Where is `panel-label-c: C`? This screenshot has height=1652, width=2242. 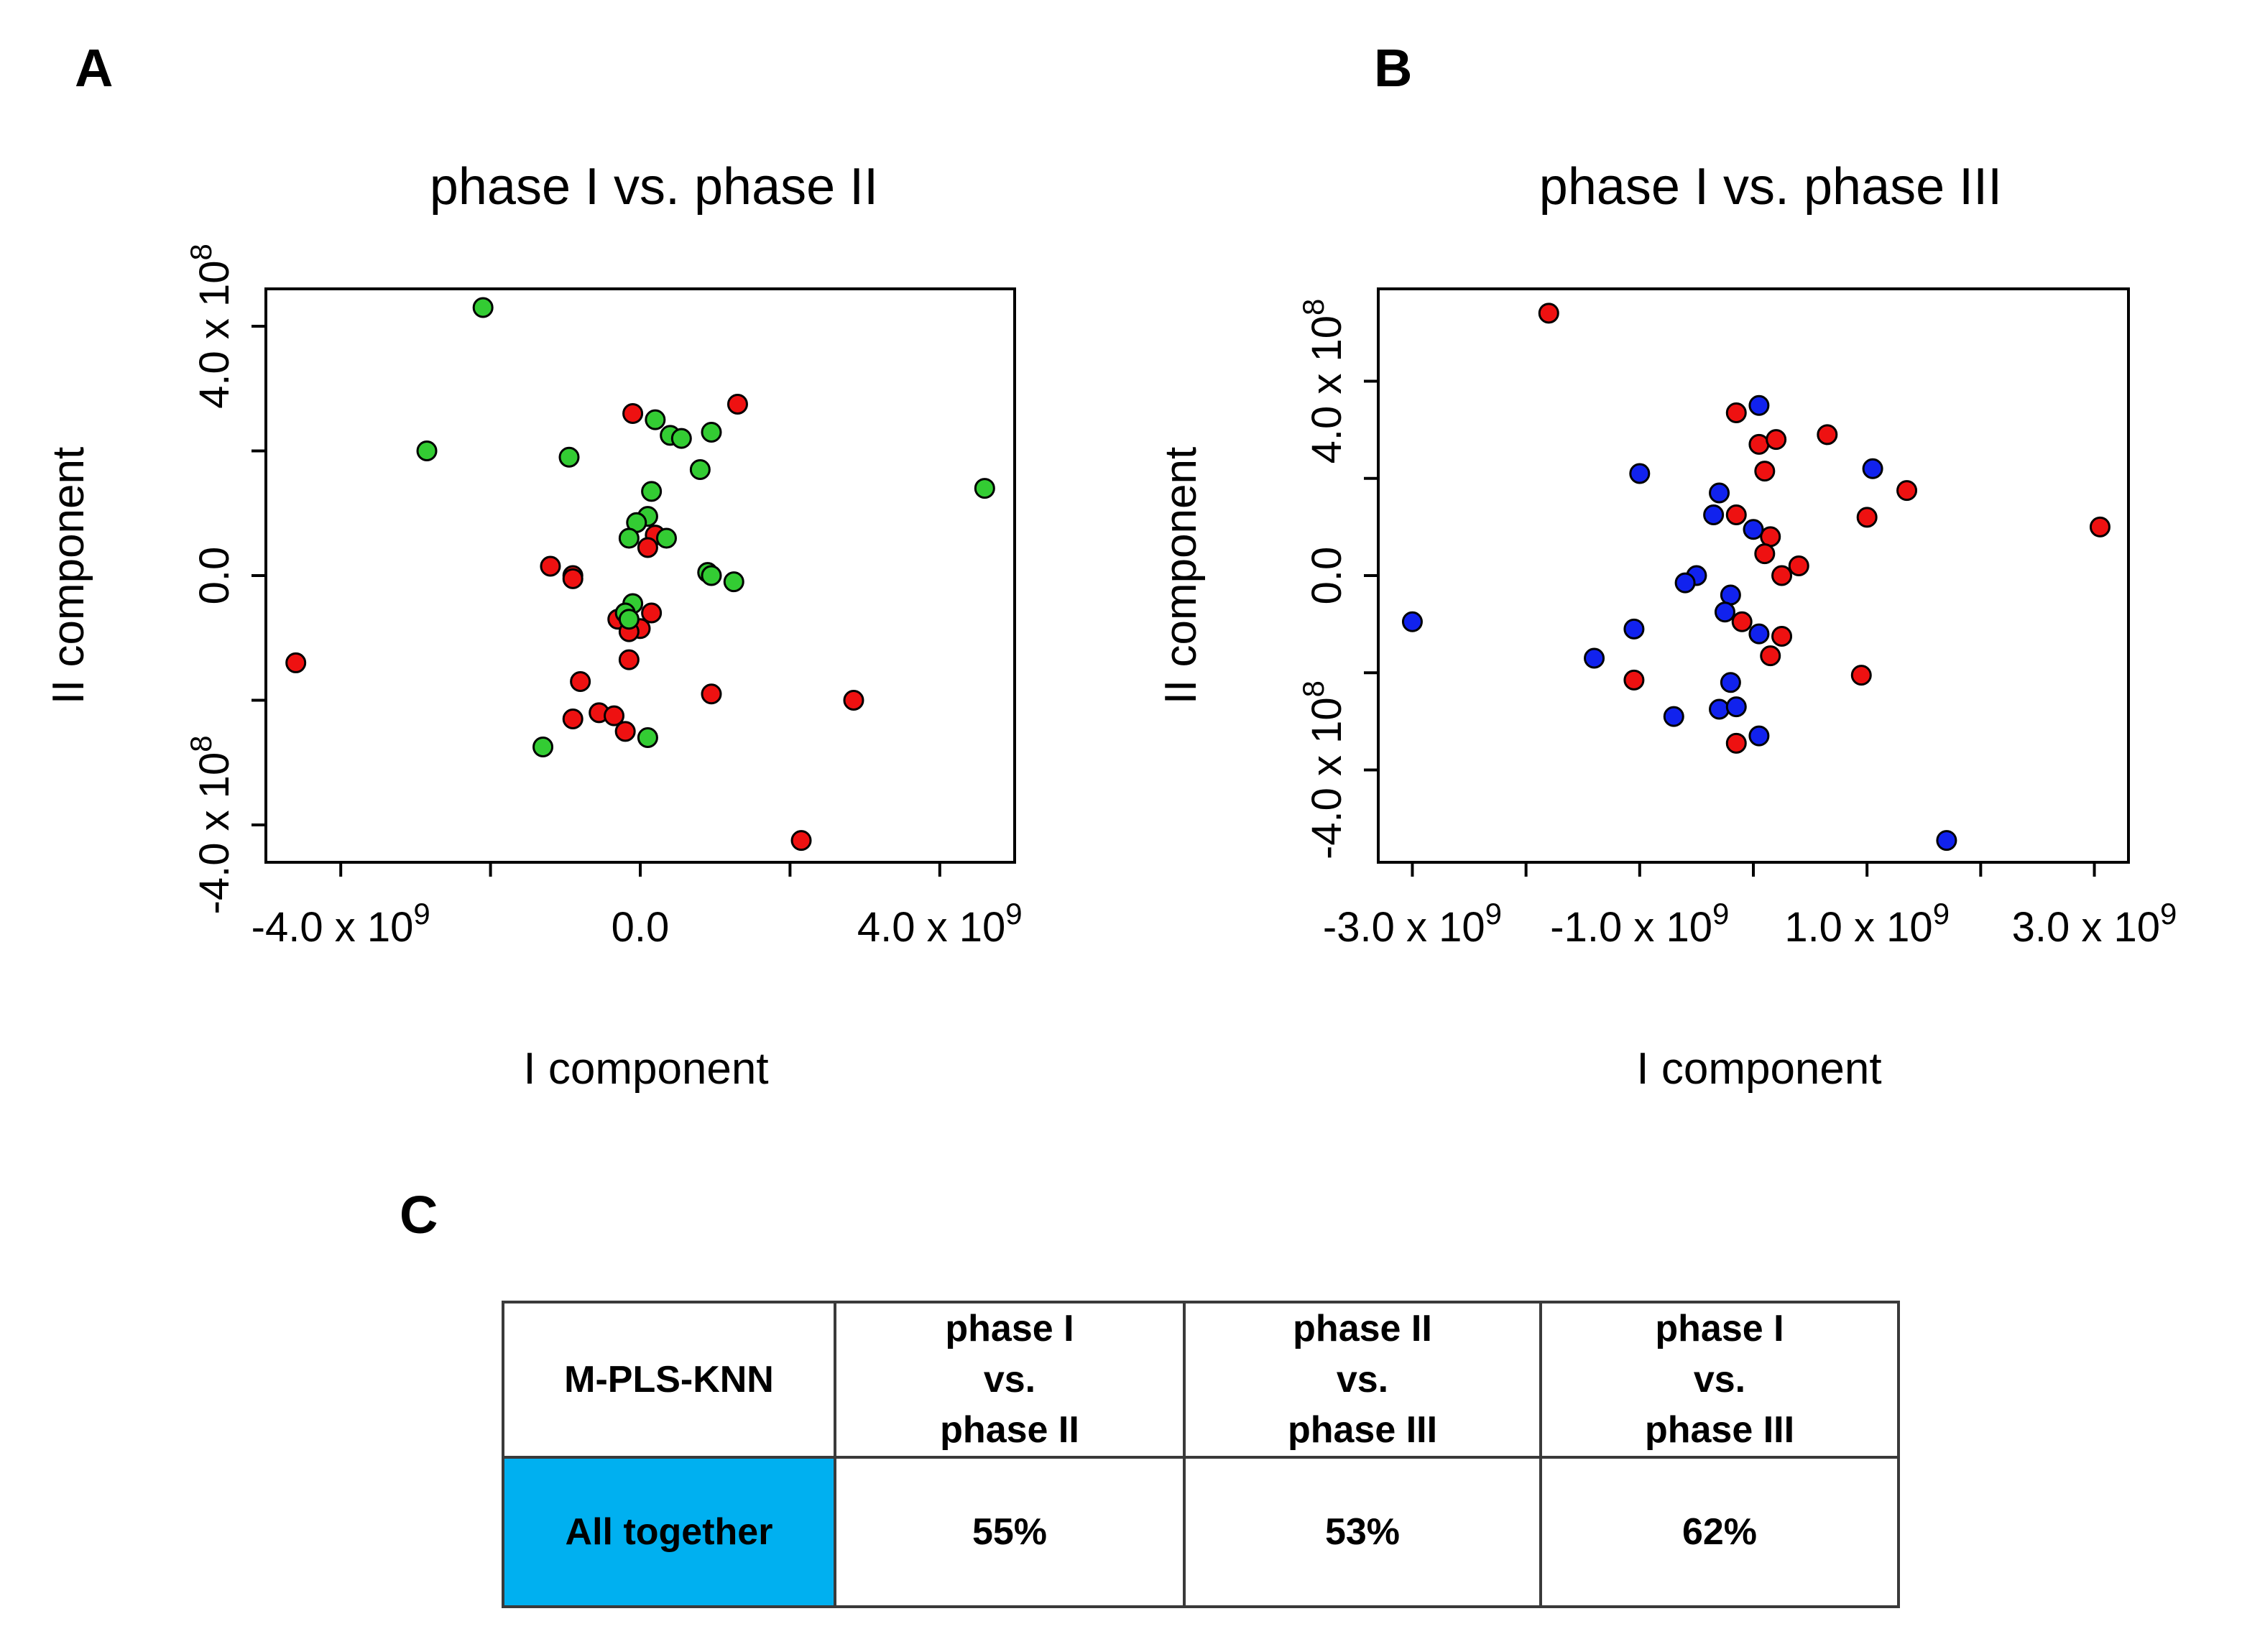
panel-label-c: C is located at coordinates (419, 1215).